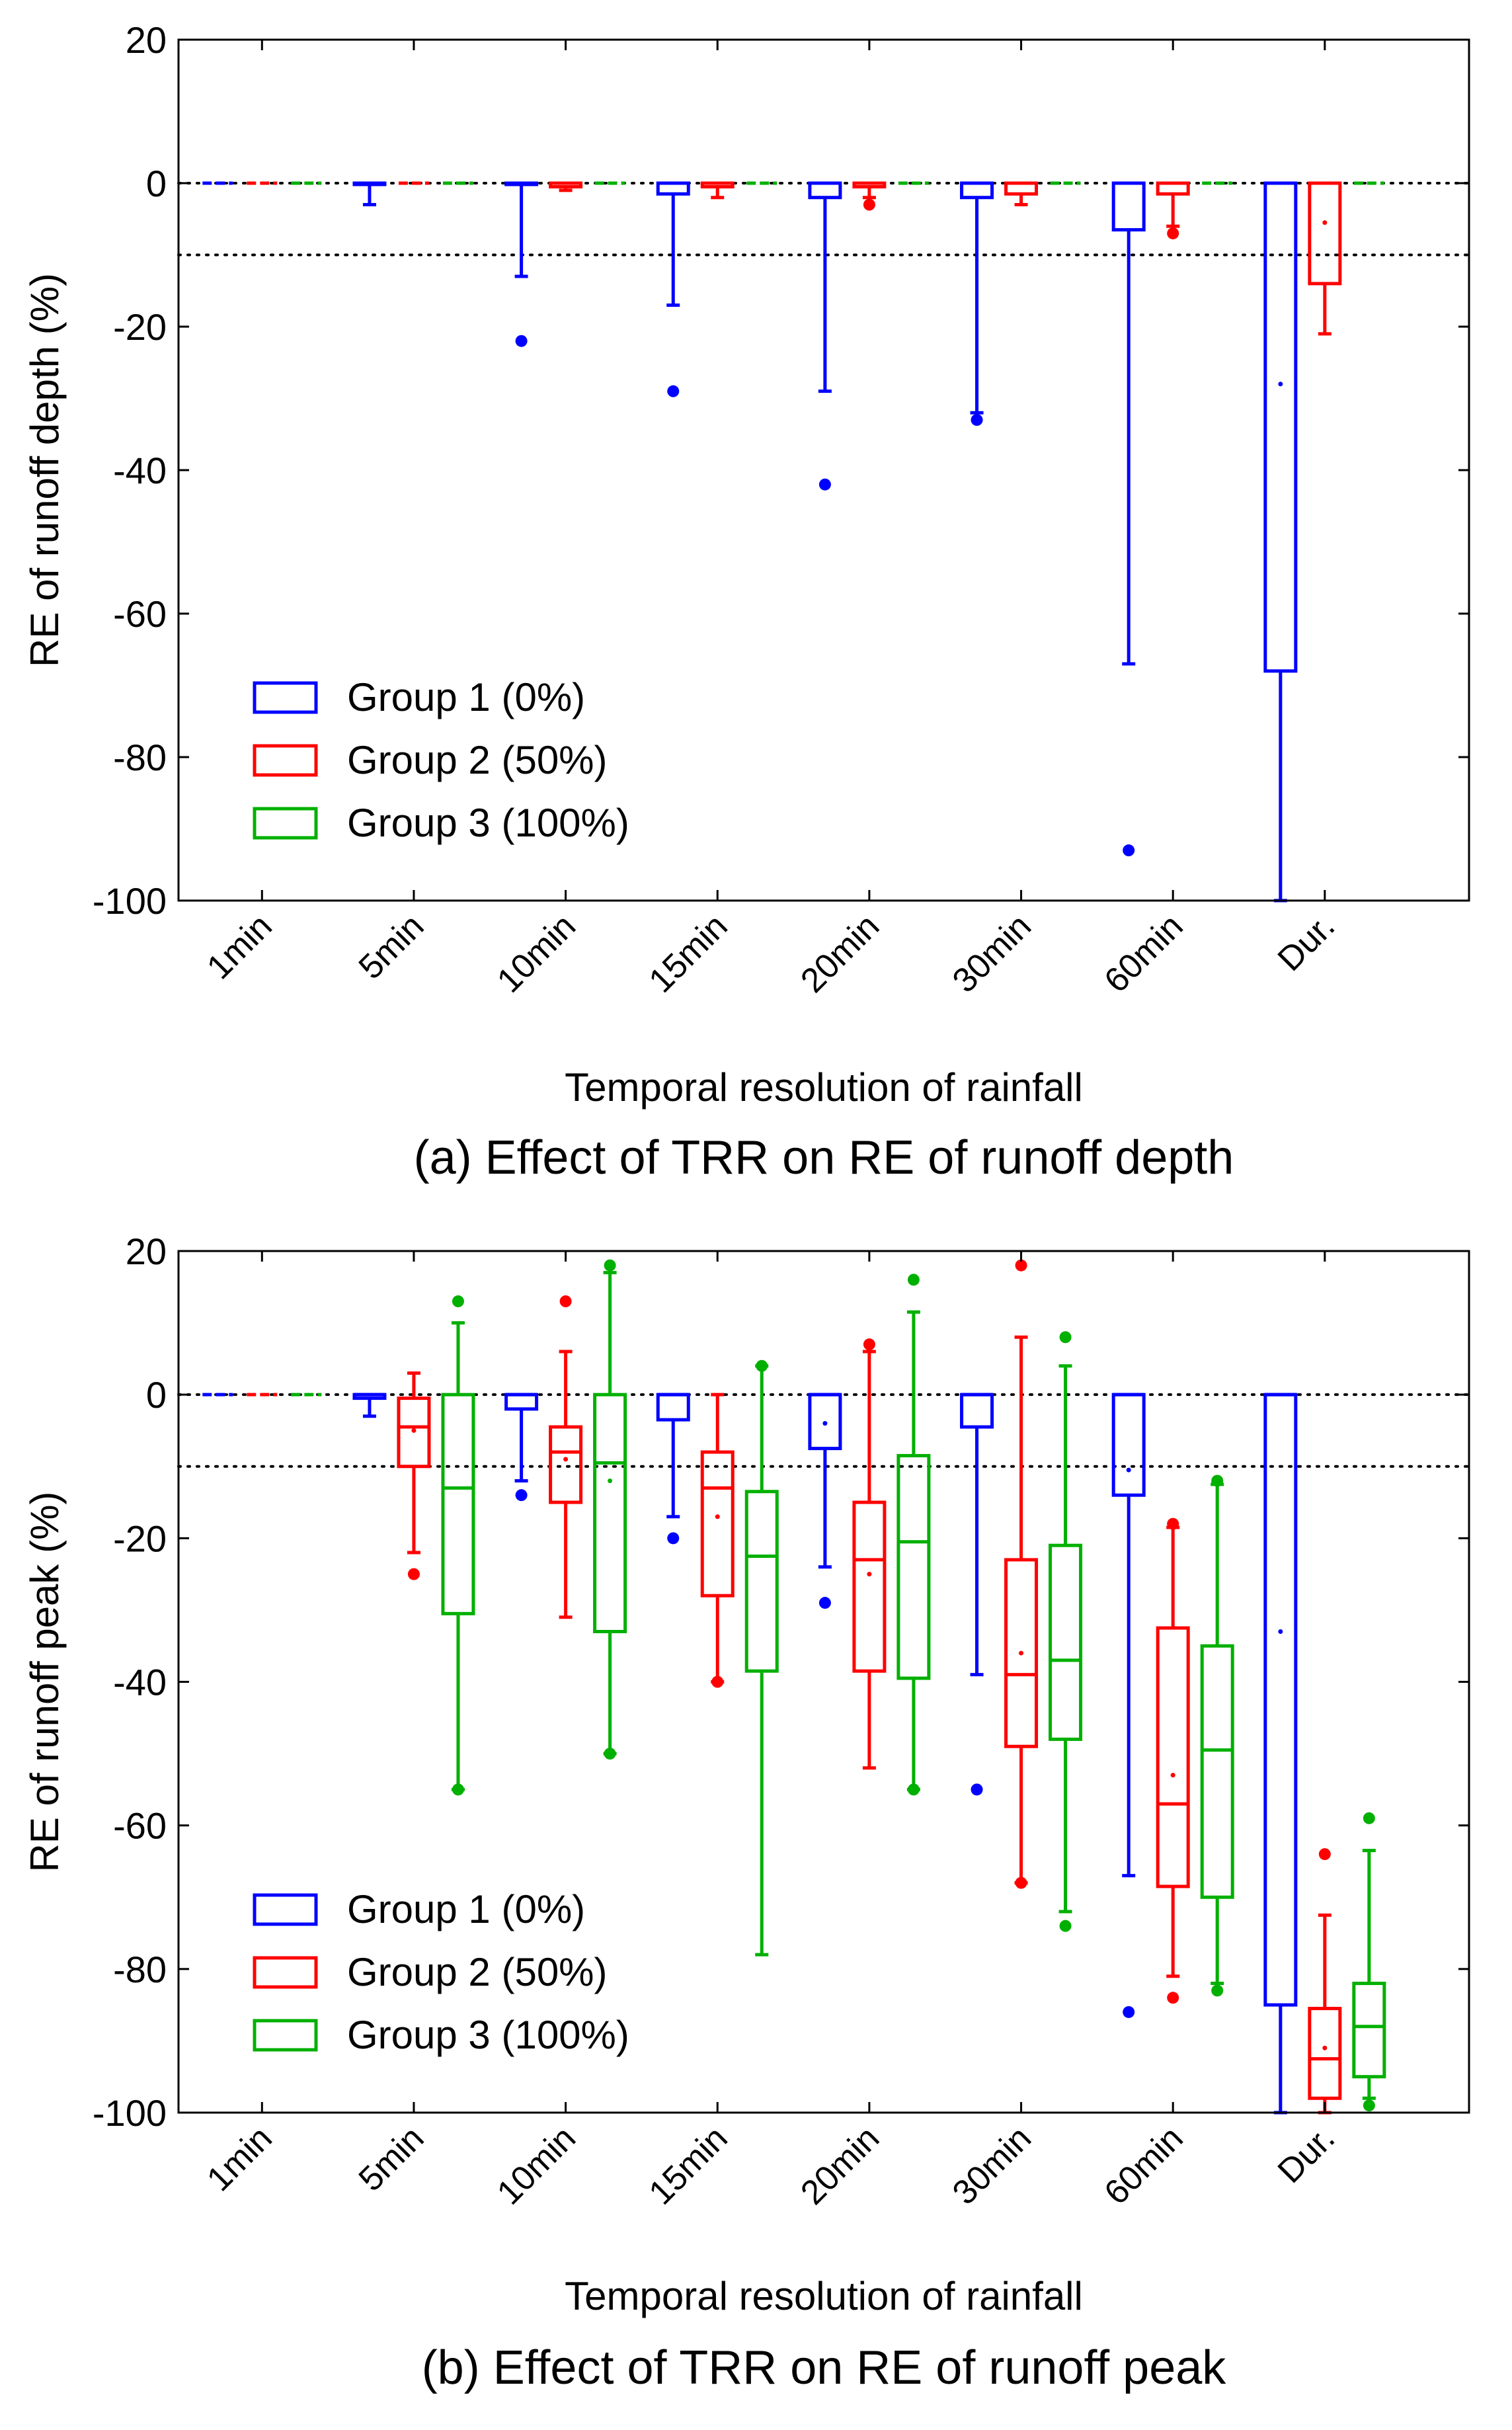 The image size is (1512, 2430). What do you see at coordinates (130, 901) in the screenshot?
I see `y-tick-label: -100` at bounding box center [130, 901].